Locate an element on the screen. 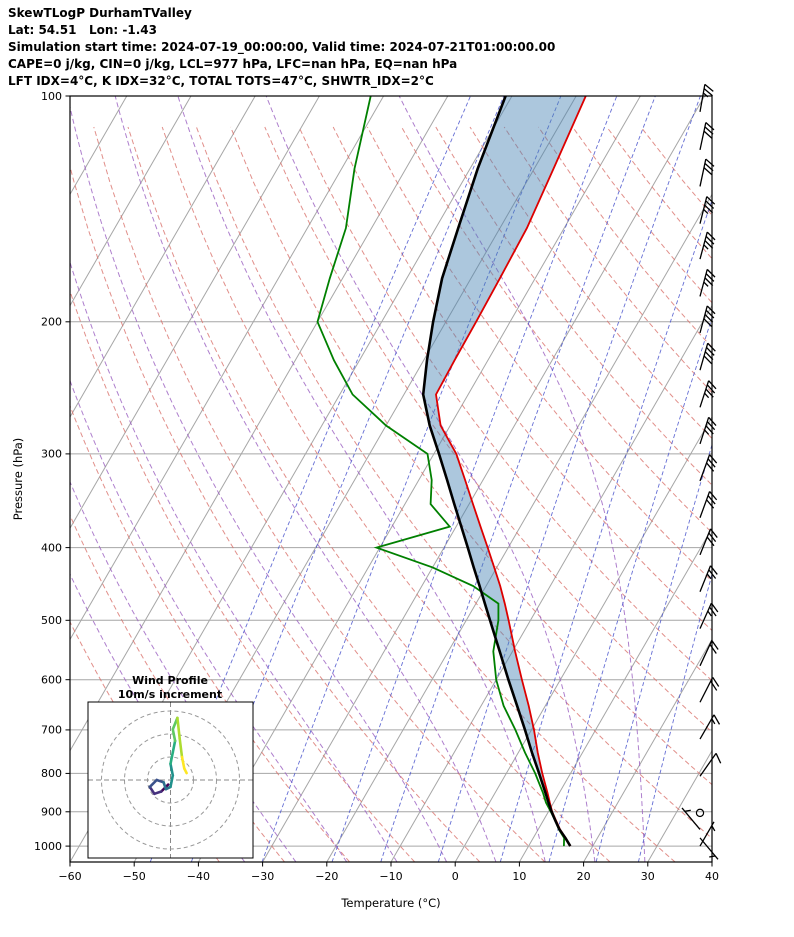 This screenshot has height=937, width=794. x-tick-label: −30 is located at coordinates (262, 876).